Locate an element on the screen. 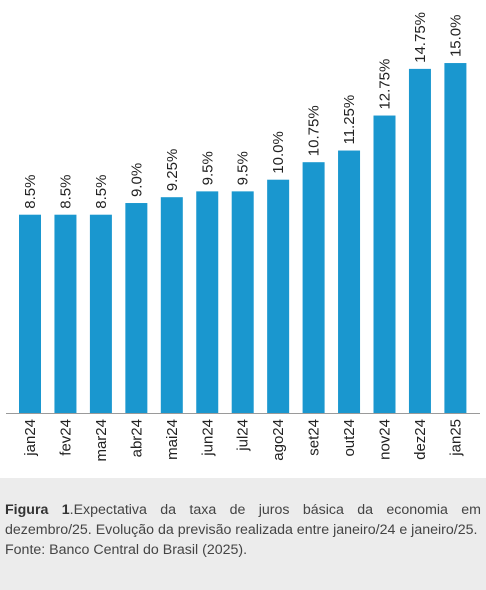  bar-out24 is located at coordinates (349, 282).